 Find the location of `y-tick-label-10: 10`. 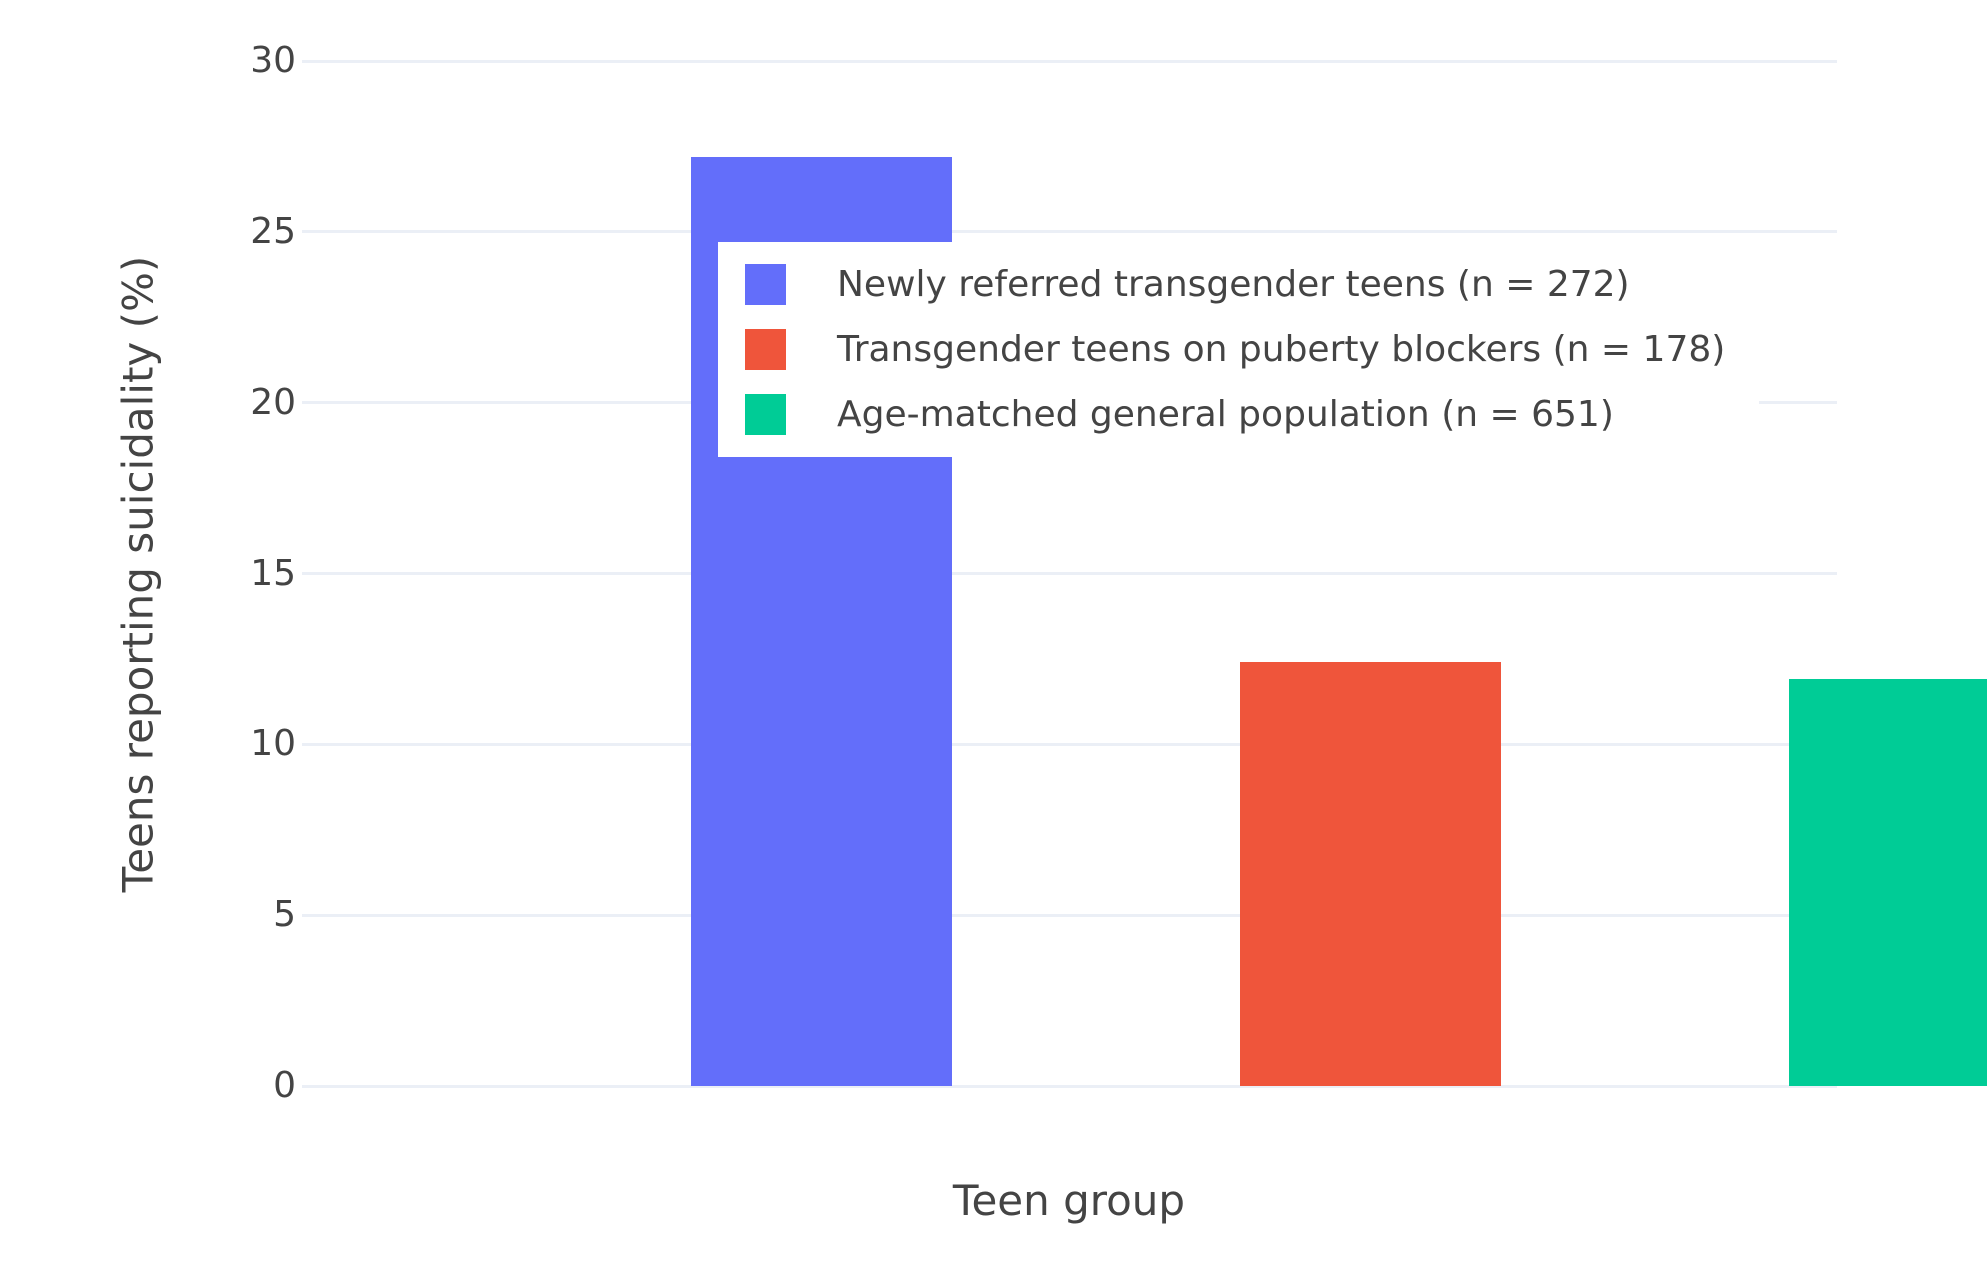

y-tick-label-10: 10 is located at coordinates (273, 744).